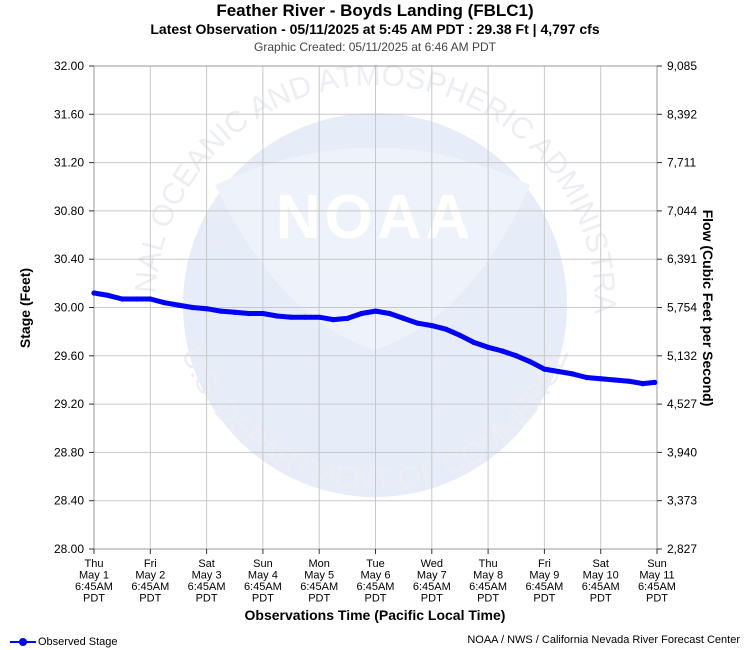 This screenshot has width=750, height=650. What do you see at coordinates (69, 356) in the screenshot?
I see `y-tick-label: 29.60` at bounding box center [69, 356].